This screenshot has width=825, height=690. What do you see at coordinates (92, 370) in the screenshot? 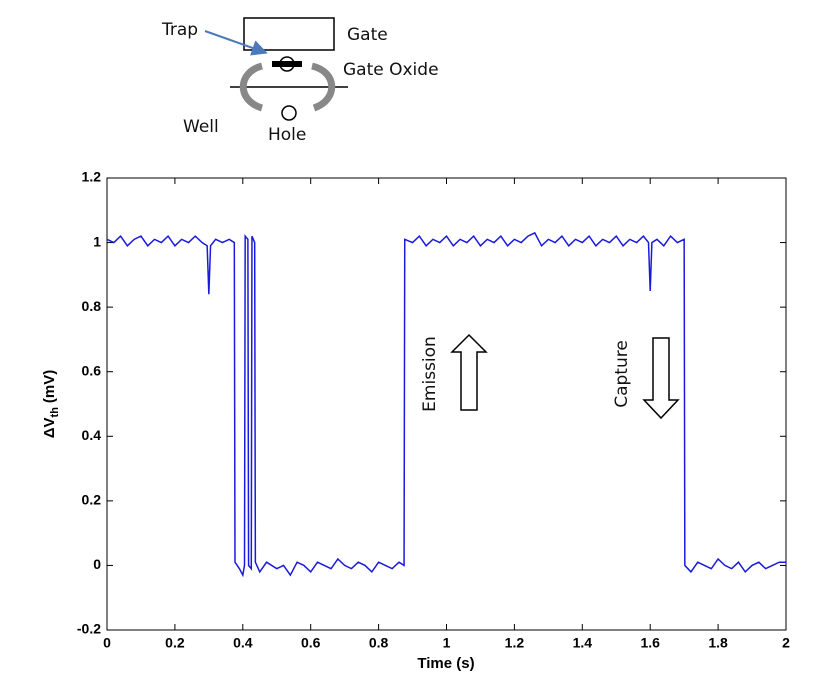
I see `y-tick-label: 0.6` at bounding box center [92, 370].